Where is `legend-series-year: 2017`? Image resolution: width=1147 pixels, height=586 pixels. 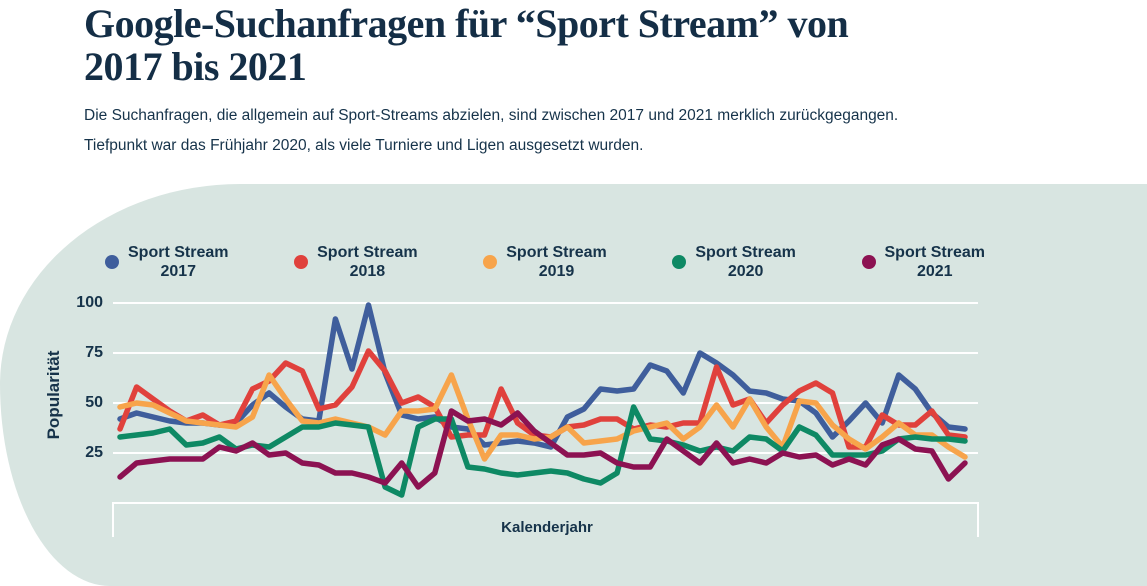
legend-series-year: 2017 is located at coordinates (178, 271).